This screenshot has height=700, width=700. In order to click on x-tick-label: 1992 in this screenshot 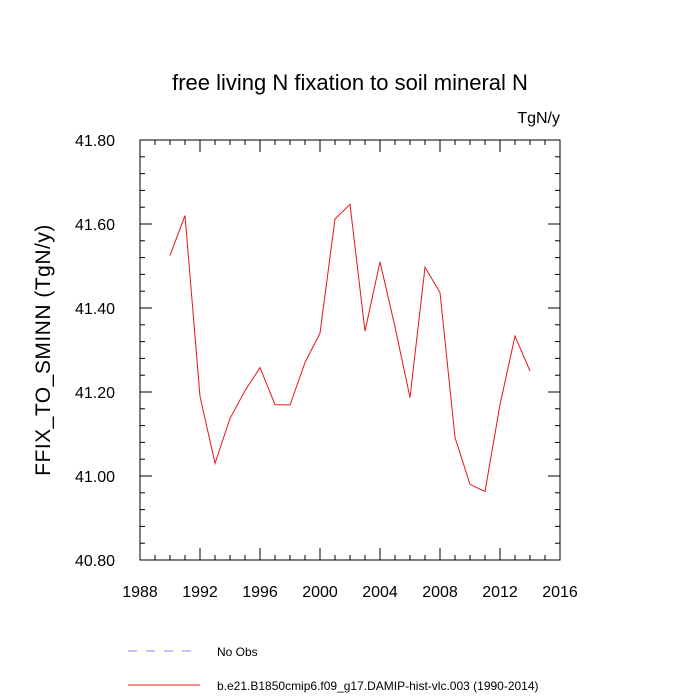, I will do `click(200, 592)`.